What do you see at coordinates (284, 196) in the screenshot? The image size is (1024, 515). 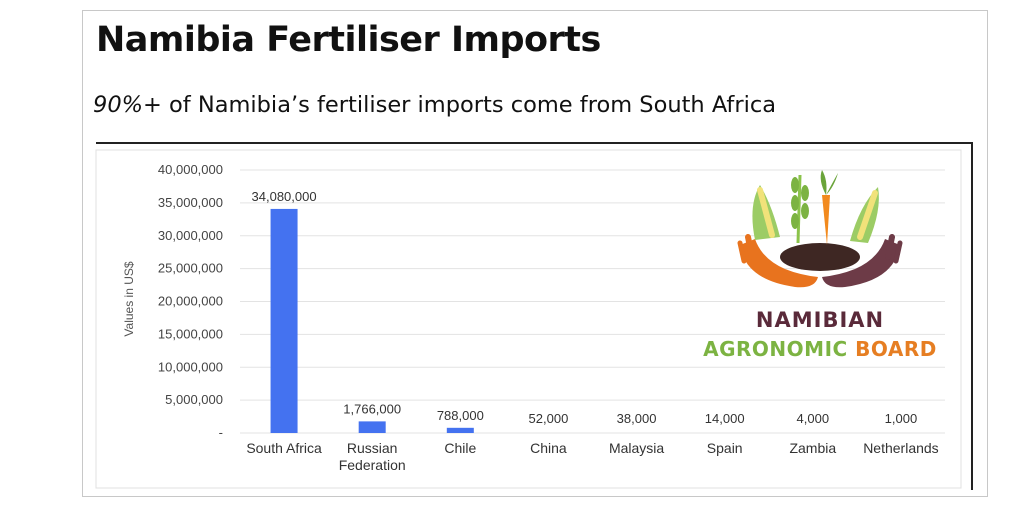 I see `data-label: 34,080,000` at bounding box center [284, 196].